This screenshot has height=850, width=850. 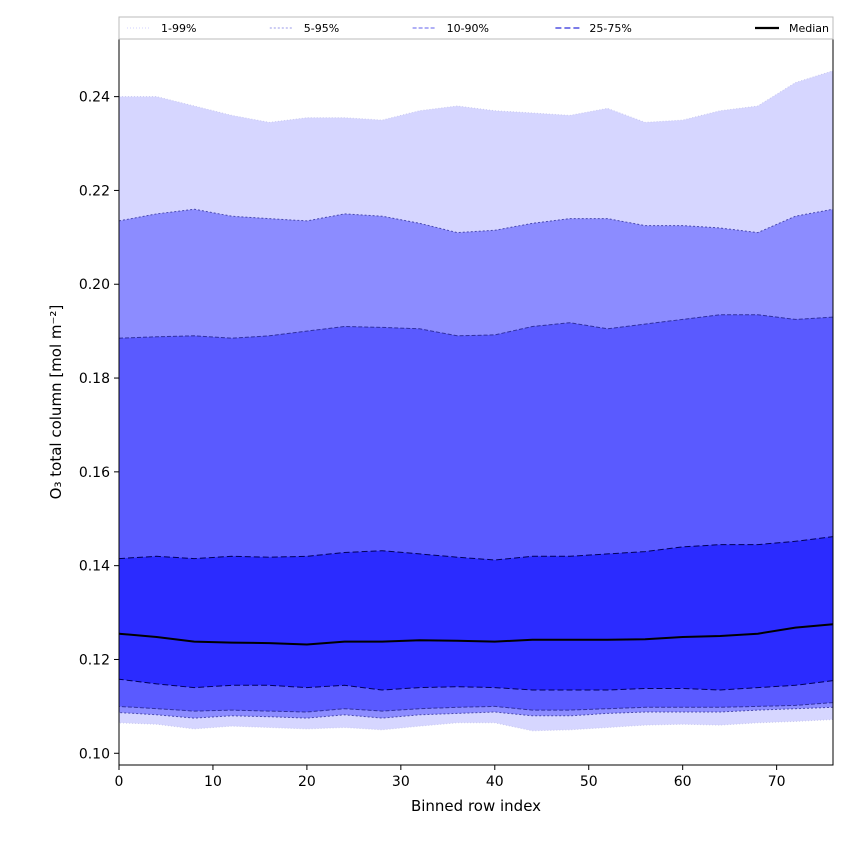 What do you see at coordinates (56, 402) in the screenshot?
I see `y-axis-label: O₃ total column [mol m⁻²]` at bounding box center [56, 402].